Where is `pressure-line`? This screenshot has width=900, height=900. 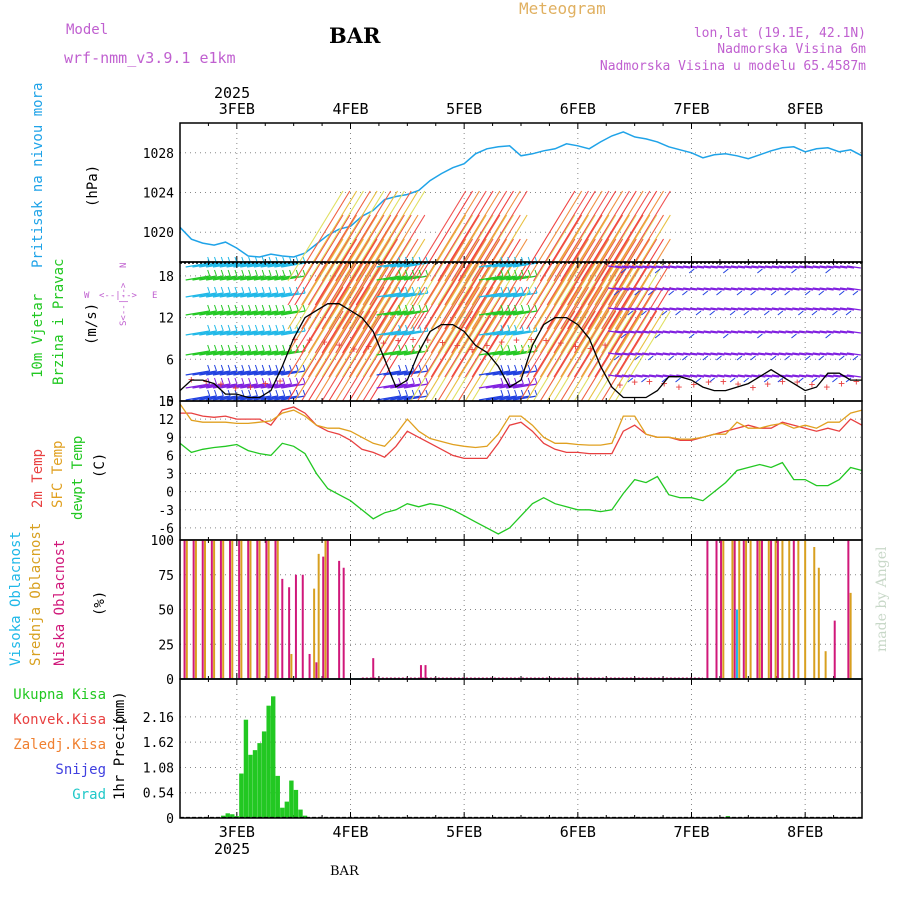
pressure-line is located at coordinates (521, 194).